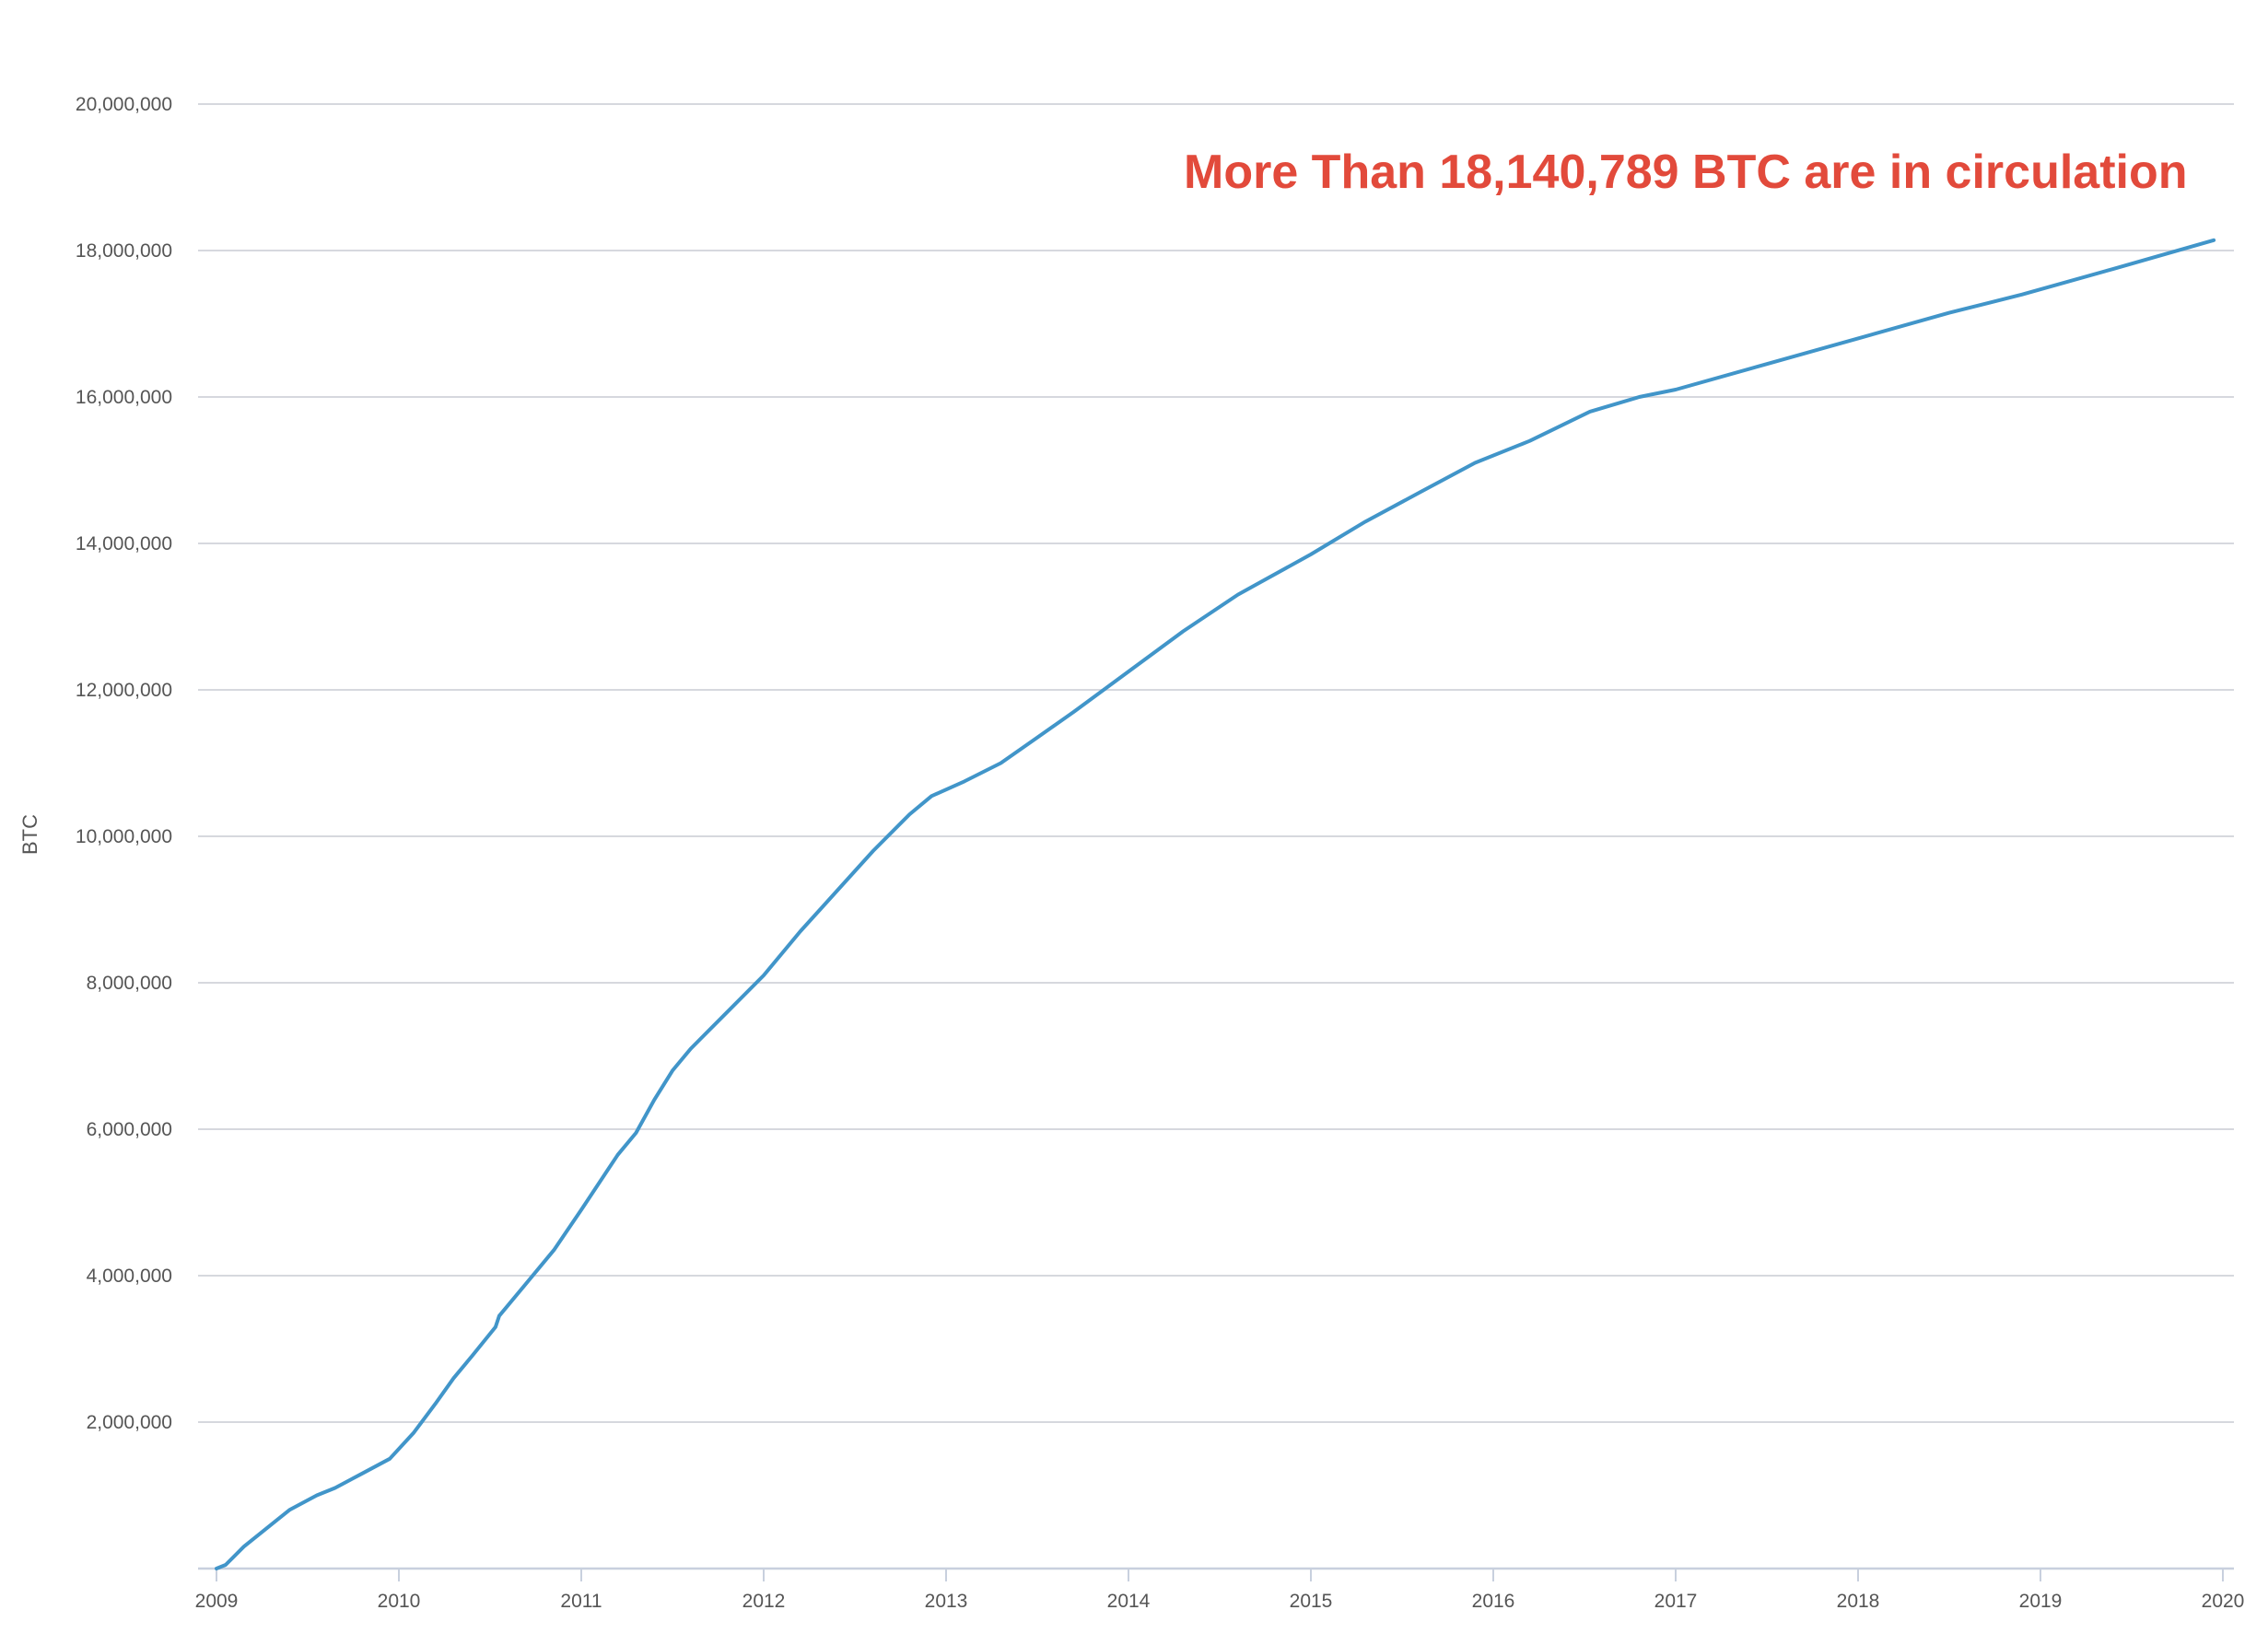  I want to click on x-tick-label: 2018, so click(1858, 1601).